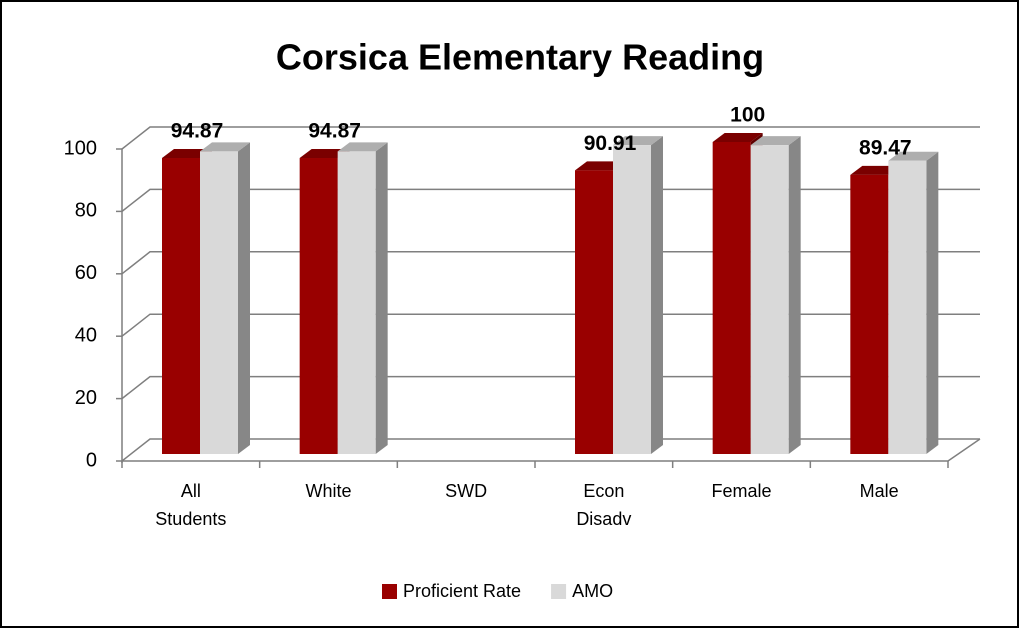  What do you see at coordinates (462, 591) in the screenshot?
I see `legend-label: Proficient Rate` at bounding box center [462, 591].